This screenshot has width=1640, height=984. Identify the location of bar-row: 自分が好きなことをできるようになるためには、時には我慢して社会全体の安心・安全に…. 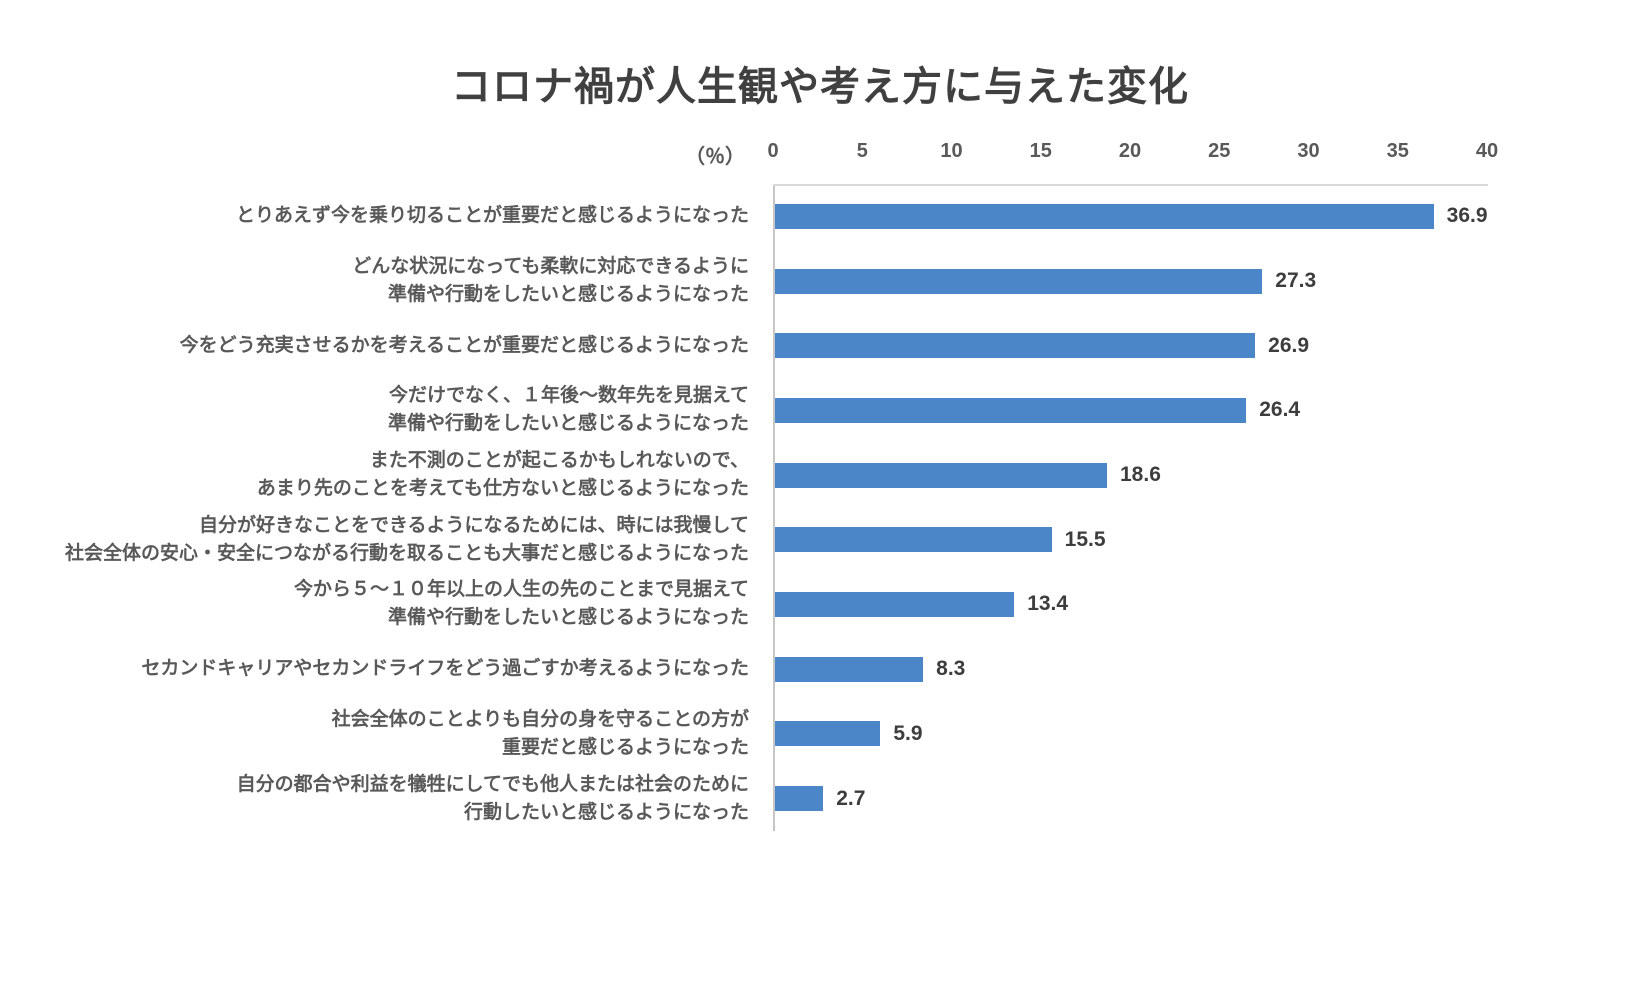
(820, 539).